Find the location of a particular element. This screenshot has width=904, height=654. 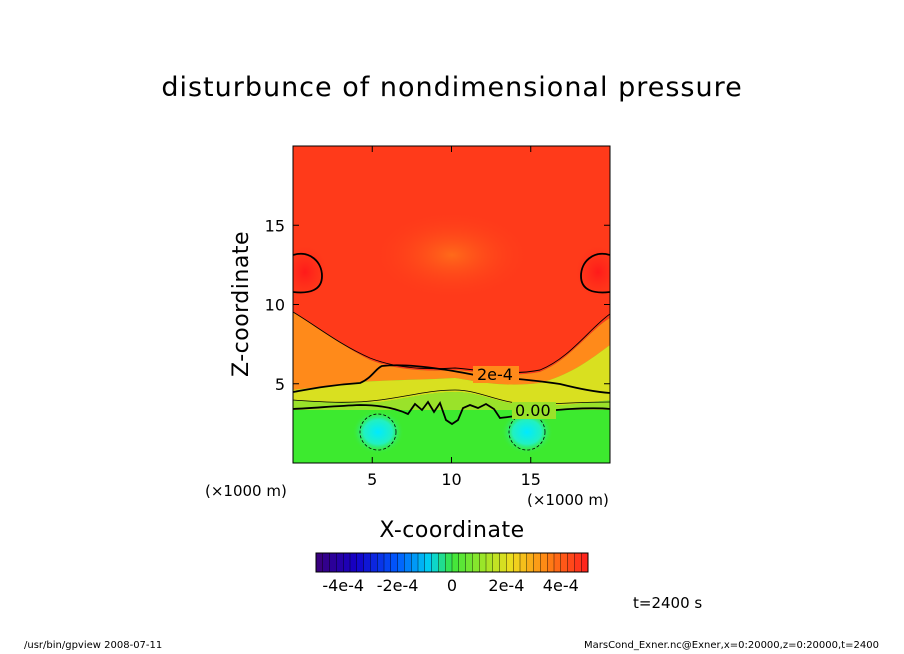

colorbar is located at coordinates (452, 562).